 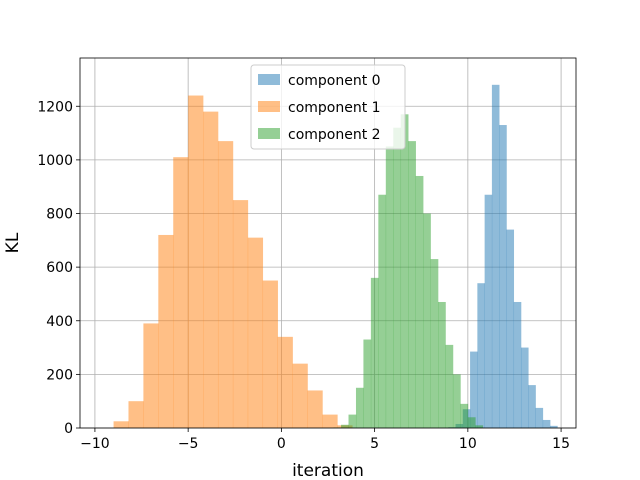 I want to click on y-tick-label: 1000, so click(x=55, y=161).